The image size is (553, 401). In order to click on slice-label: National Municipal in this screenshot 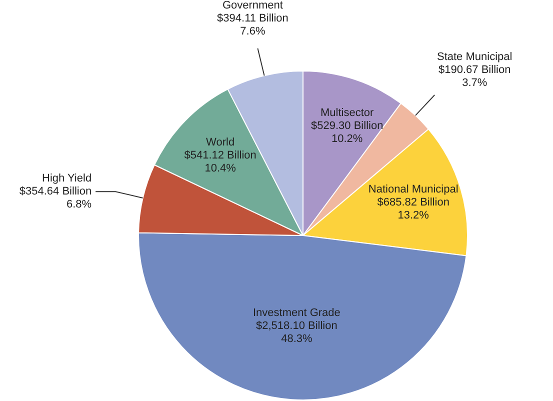, I will do `click(413, 190)`.